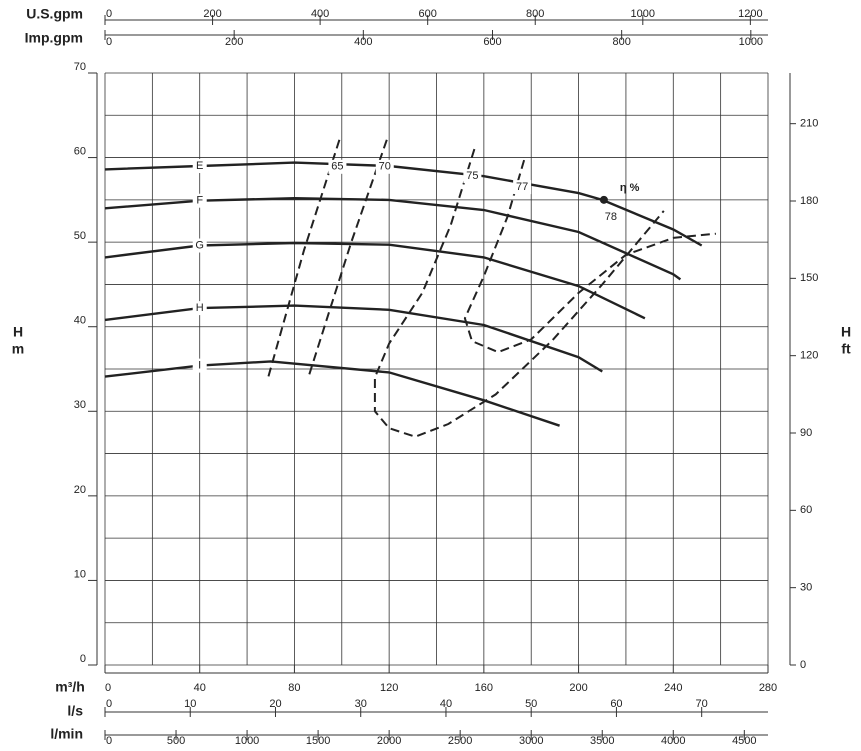 This screenshot has width=861, height=751. What do you see at coordinates (806, 433) in the screenshot?
I see `y2-tick-label: 90` at bounding box center [806, 433].